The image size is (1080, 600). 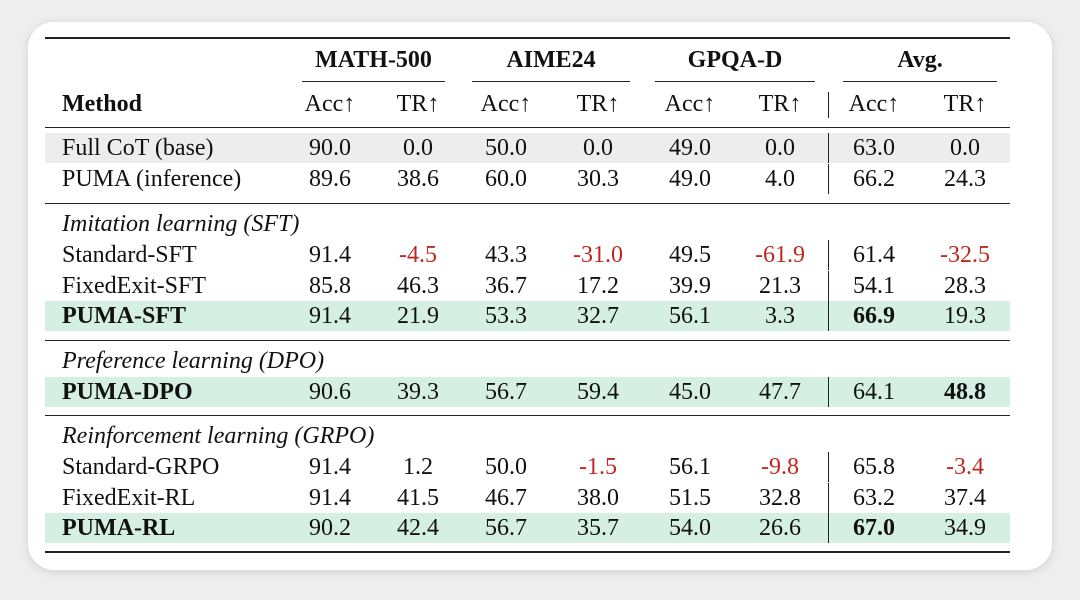 What do you see at coordinates (418, 179) in the screenshot?
I see `cell-value: 38.6` at bounding box center [418, 179].